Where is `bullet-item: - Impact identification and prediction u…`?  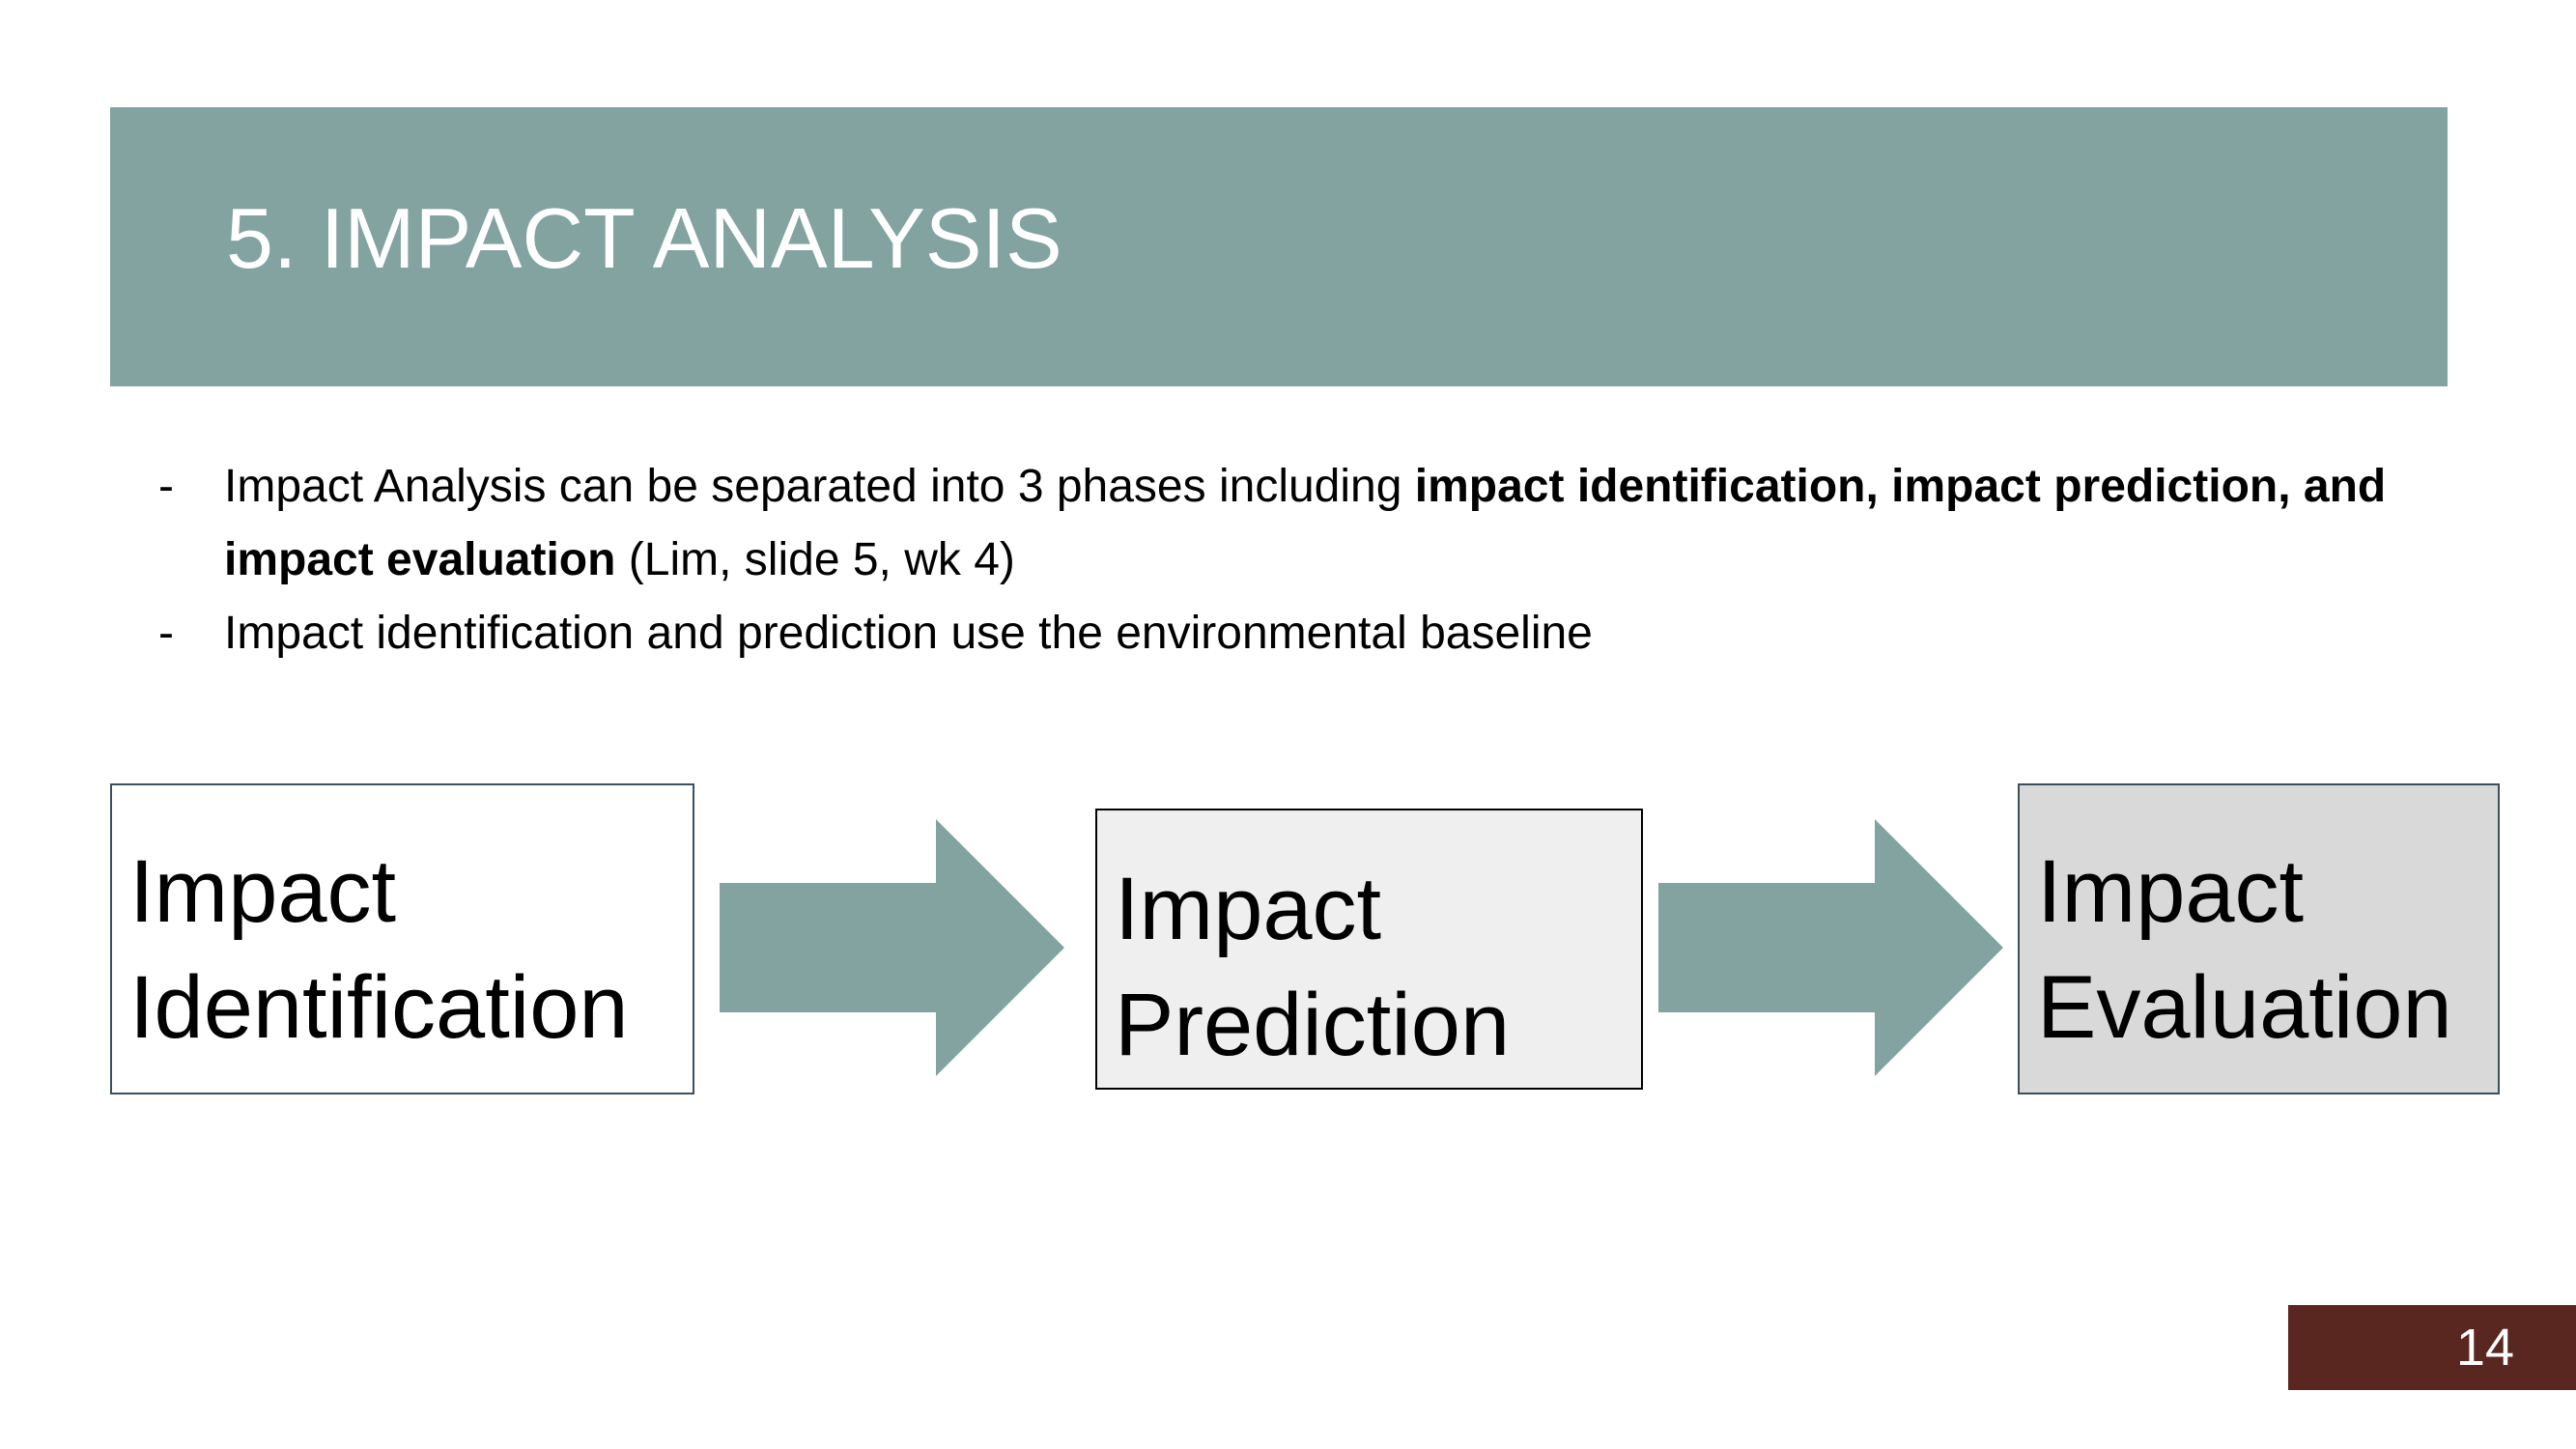
bullet-item: - Impact identification and prediction u… is located at coordinates (1294, 633).